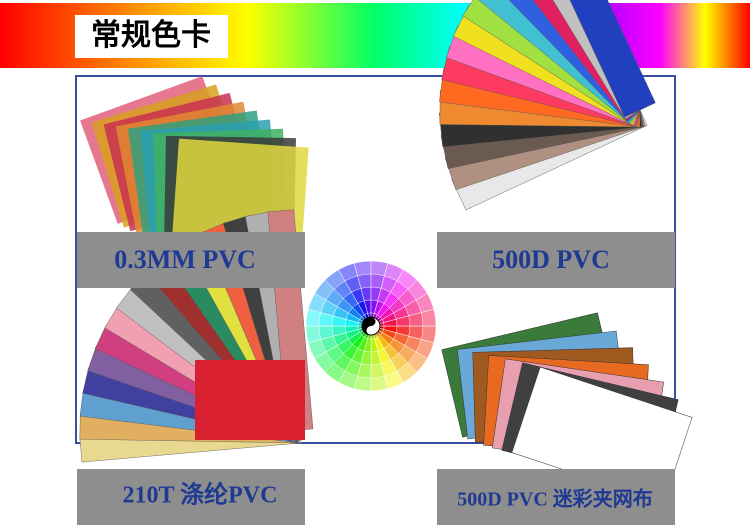 Image resolution: width=750 pixels, height=528 pixels. Describe the element at coordinates (369, 326) in the screenshot. I see `wheel-center` at that location.